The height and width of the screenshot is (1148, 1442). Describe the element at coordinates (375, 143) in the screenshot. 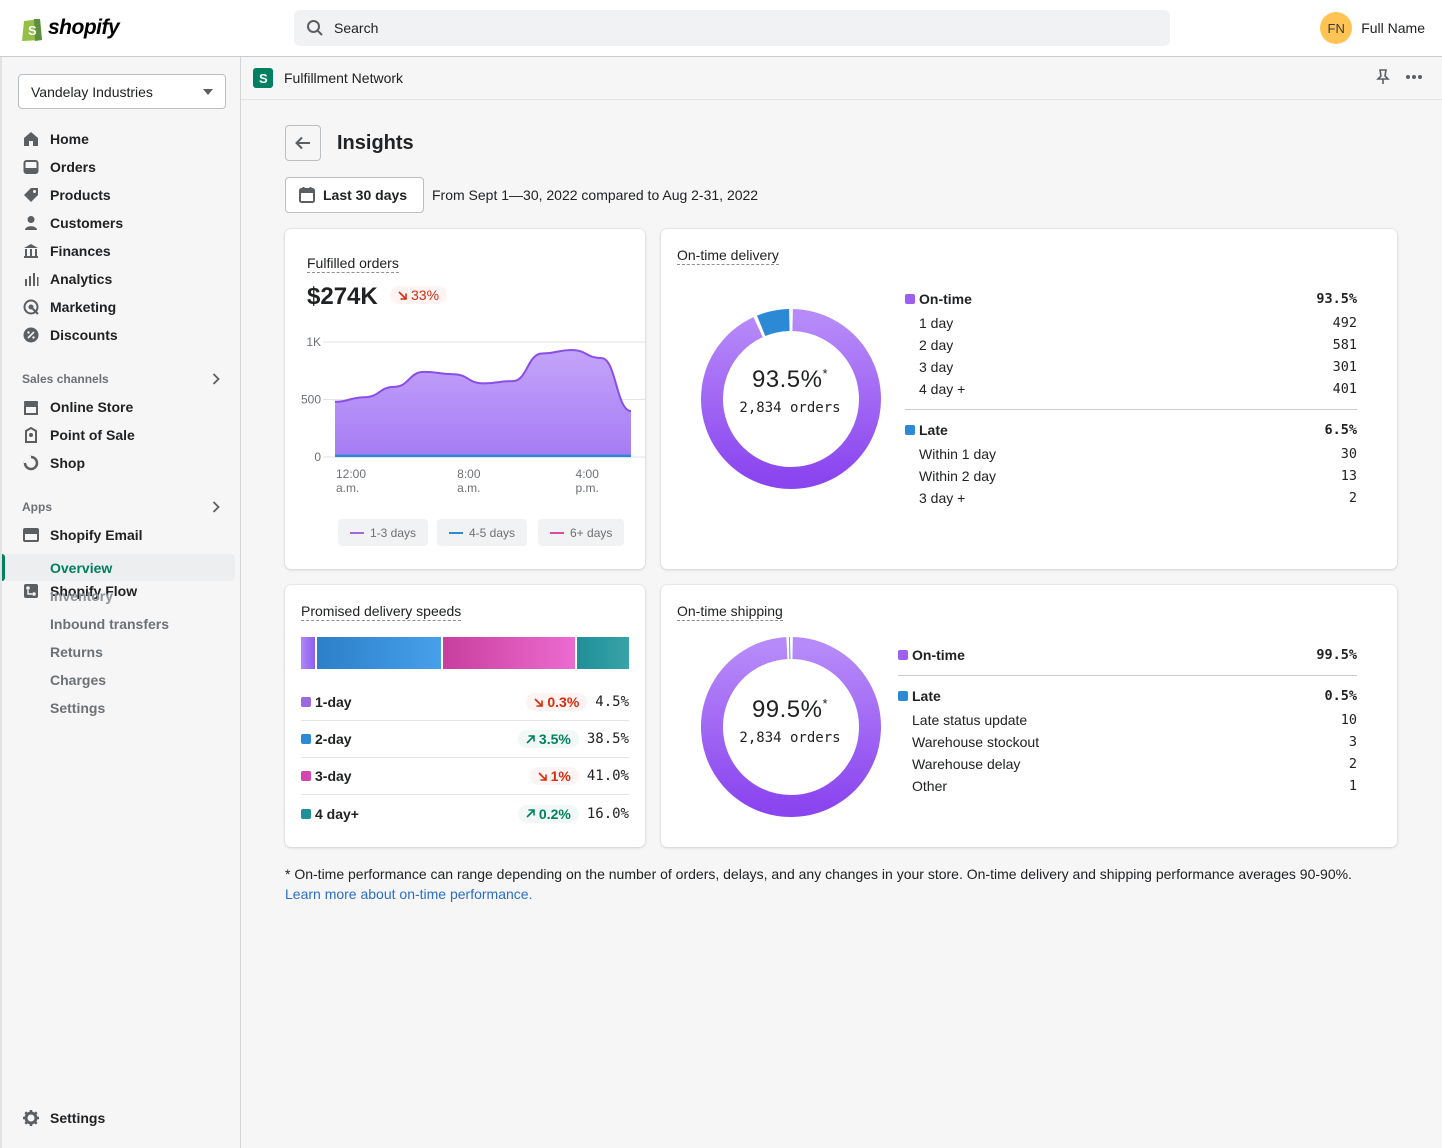

I see `page-title: Insights` at that location.